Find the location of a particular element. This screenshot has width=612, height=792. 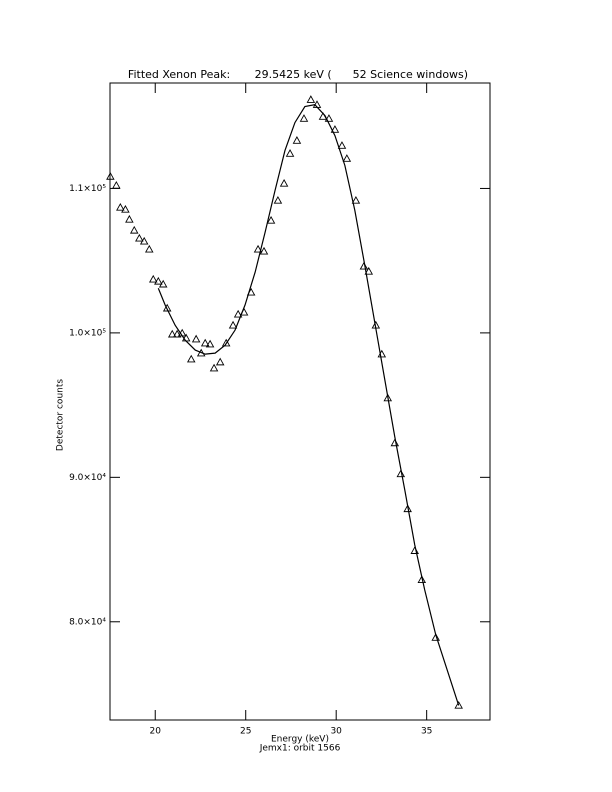

y-tick-label: 1.0×10⁵ is located at coordinates (87, 333).